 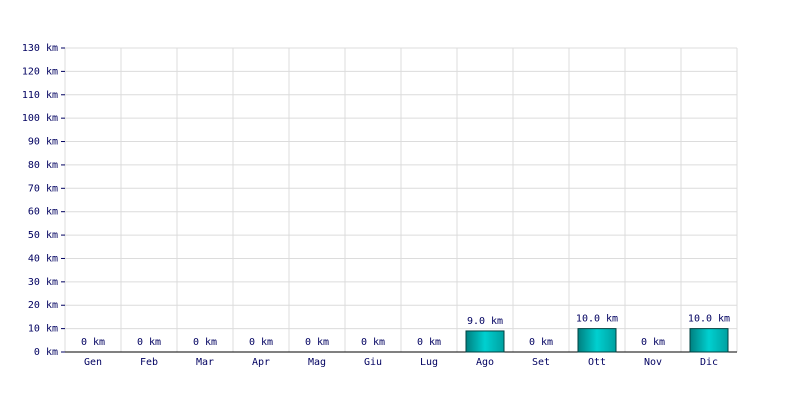 I want to click on y-tick-label: 100 km, so click(x=40, y=118).